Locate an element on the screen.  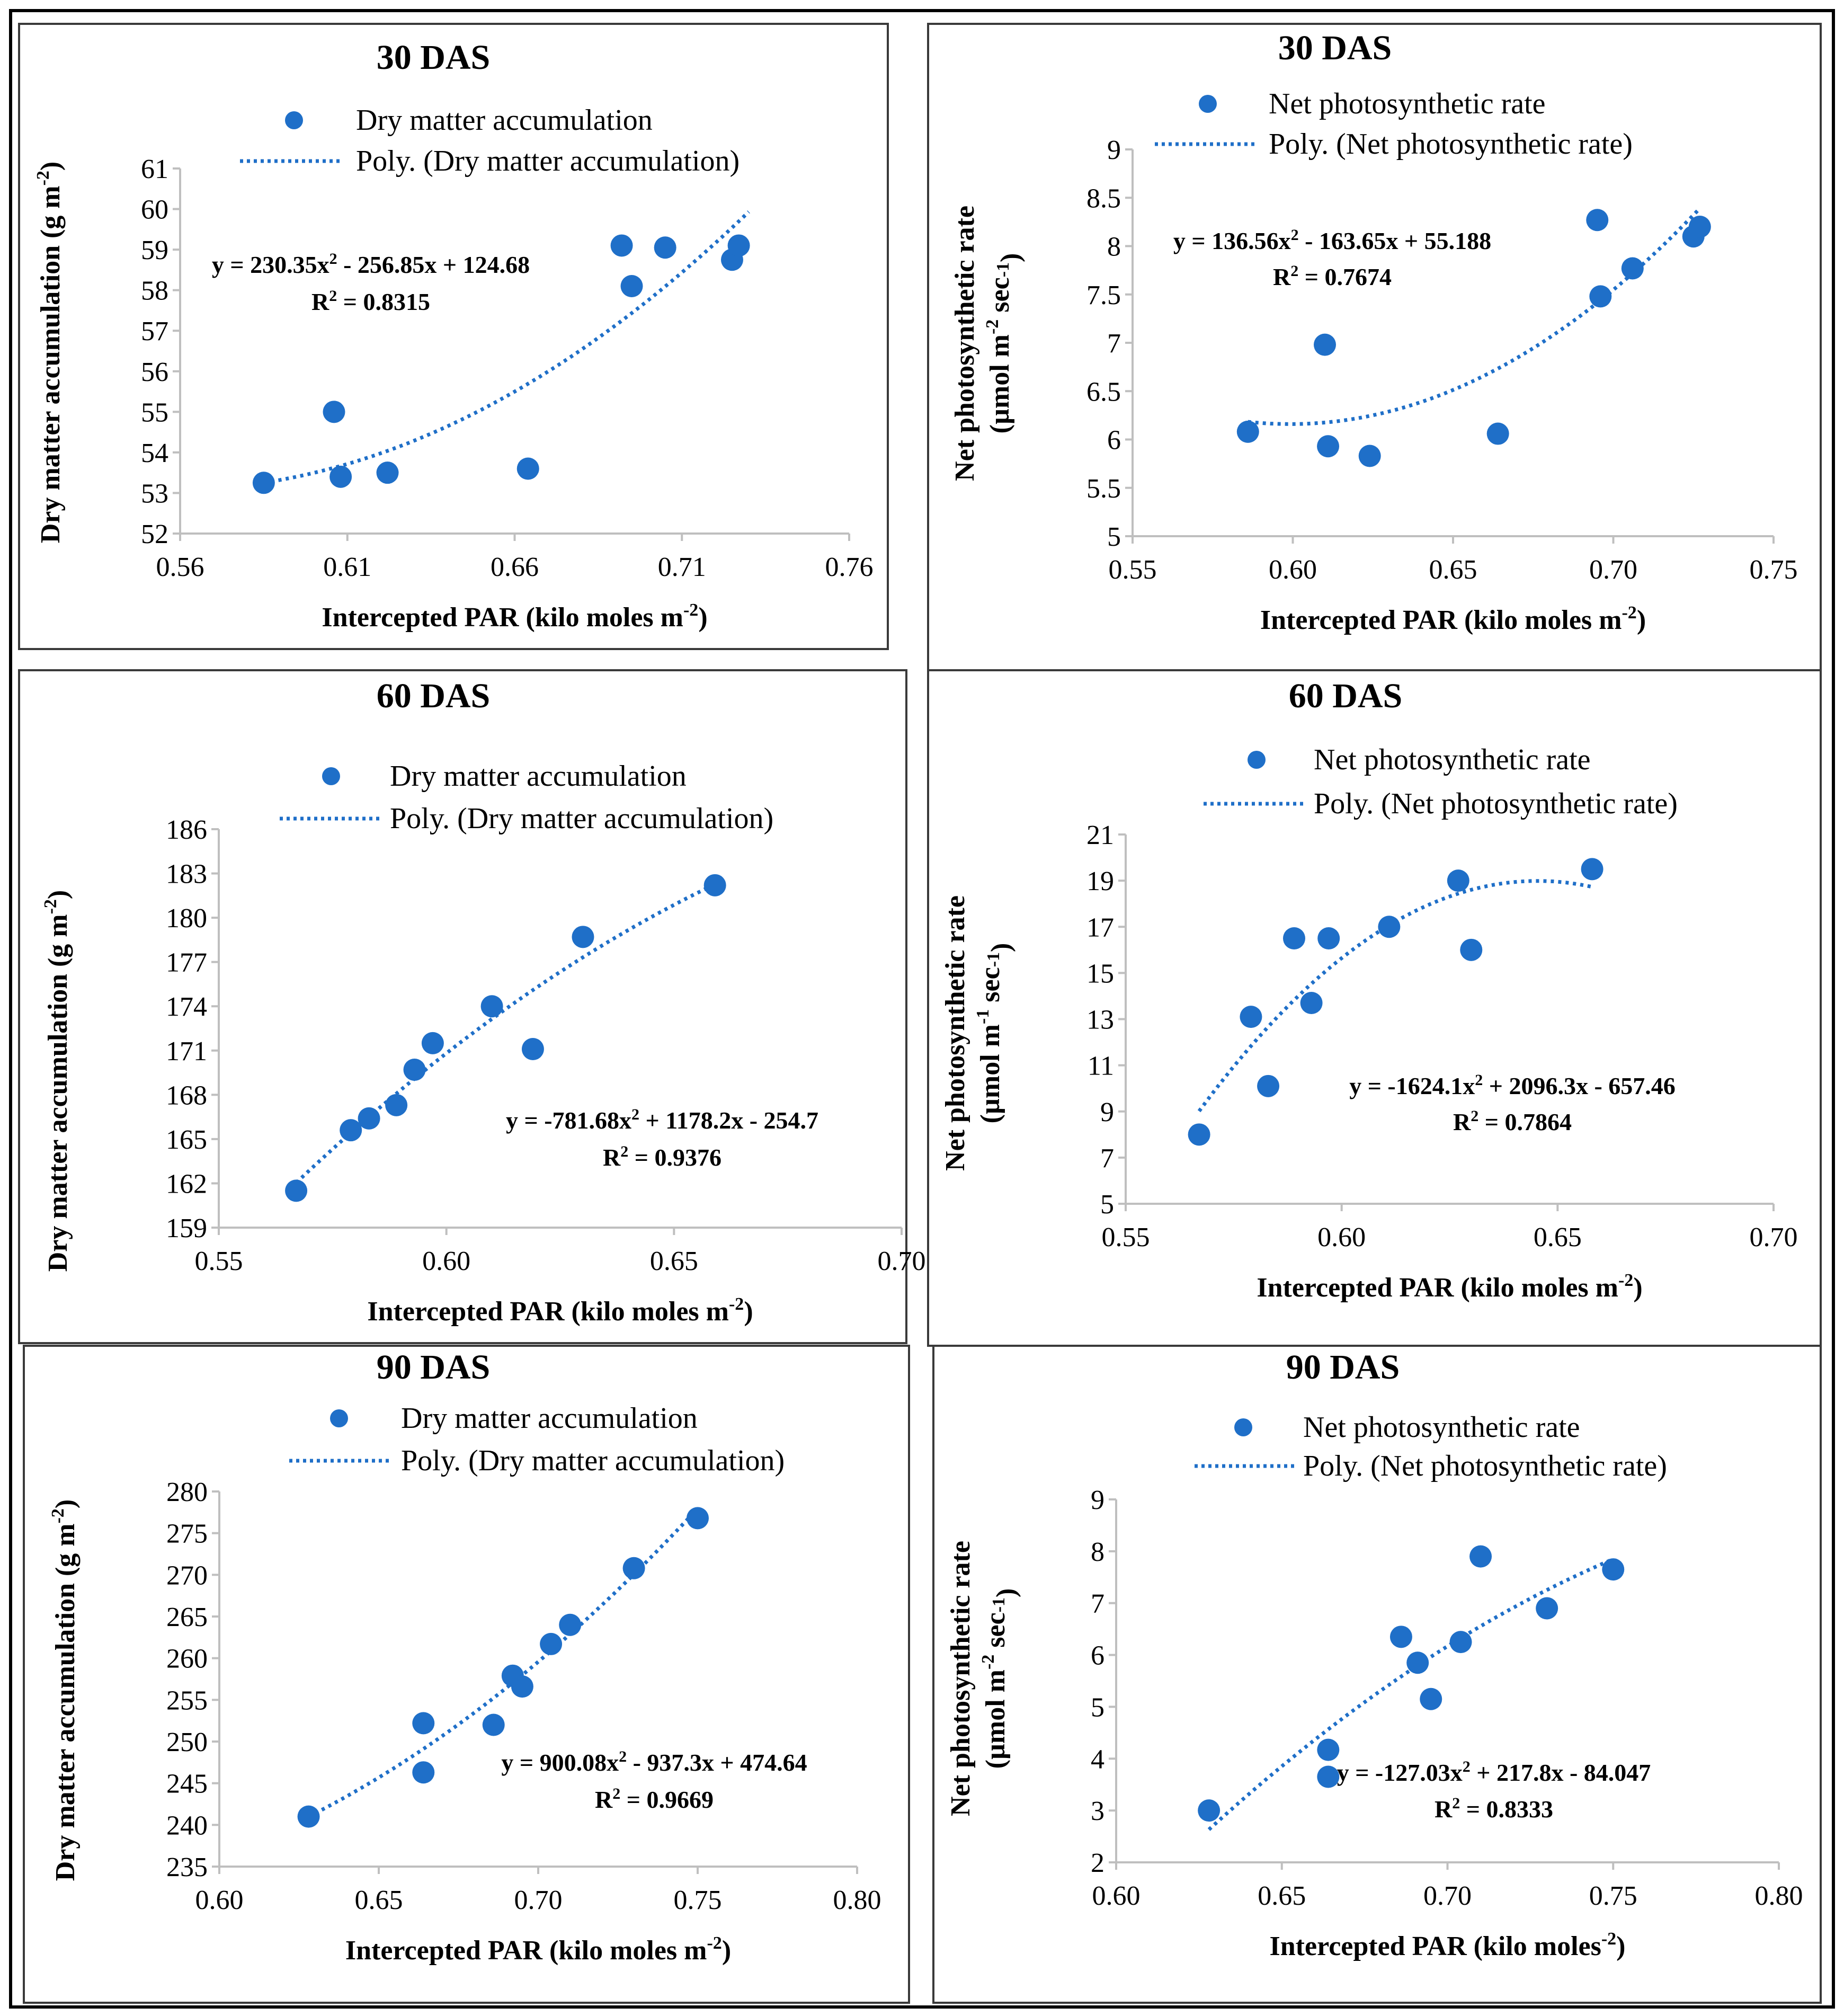
y-tick-label: 7 is located at coordinates (1097, 1604).